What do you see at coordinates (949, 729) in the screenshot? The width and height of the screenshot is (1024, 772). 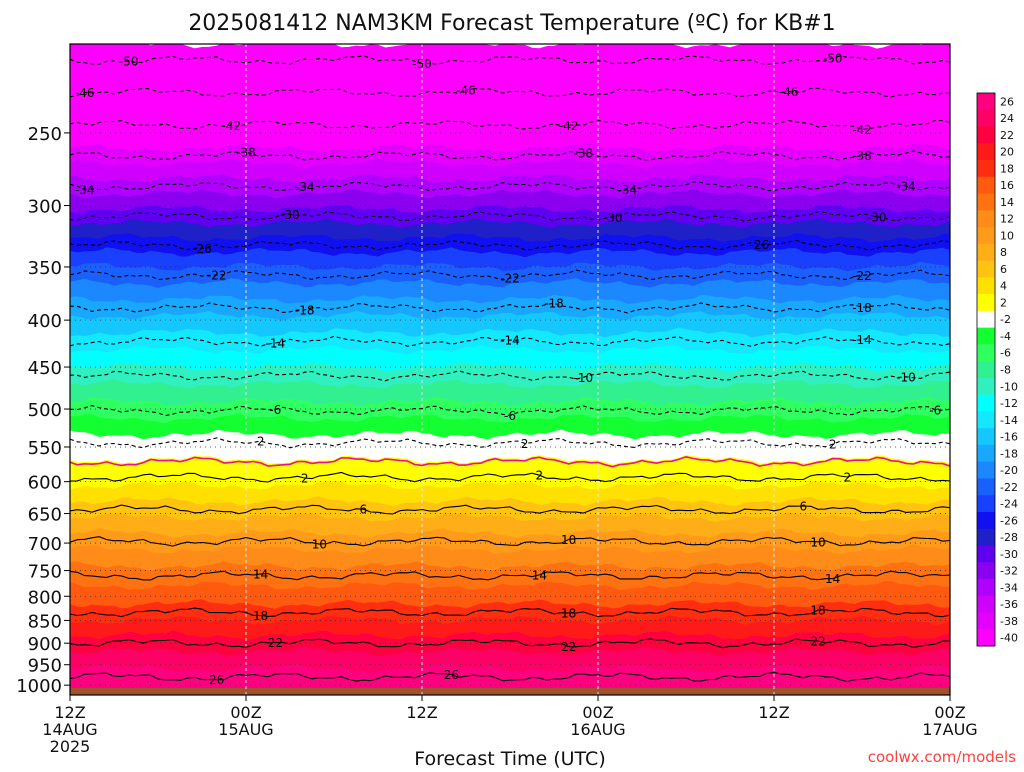 I see `x-tick-label: 17AUG` at bounding box center [949, 729].